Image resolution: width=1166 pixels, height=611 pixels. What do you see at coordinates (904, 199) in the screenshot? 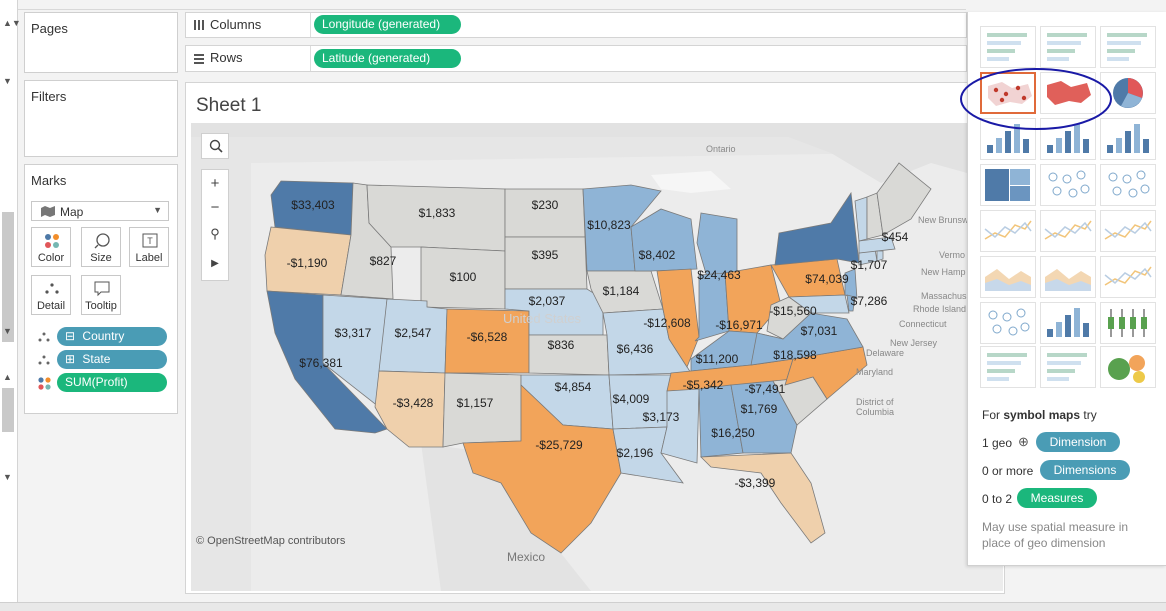
I see `state-me` at bounding box center [904, 199].